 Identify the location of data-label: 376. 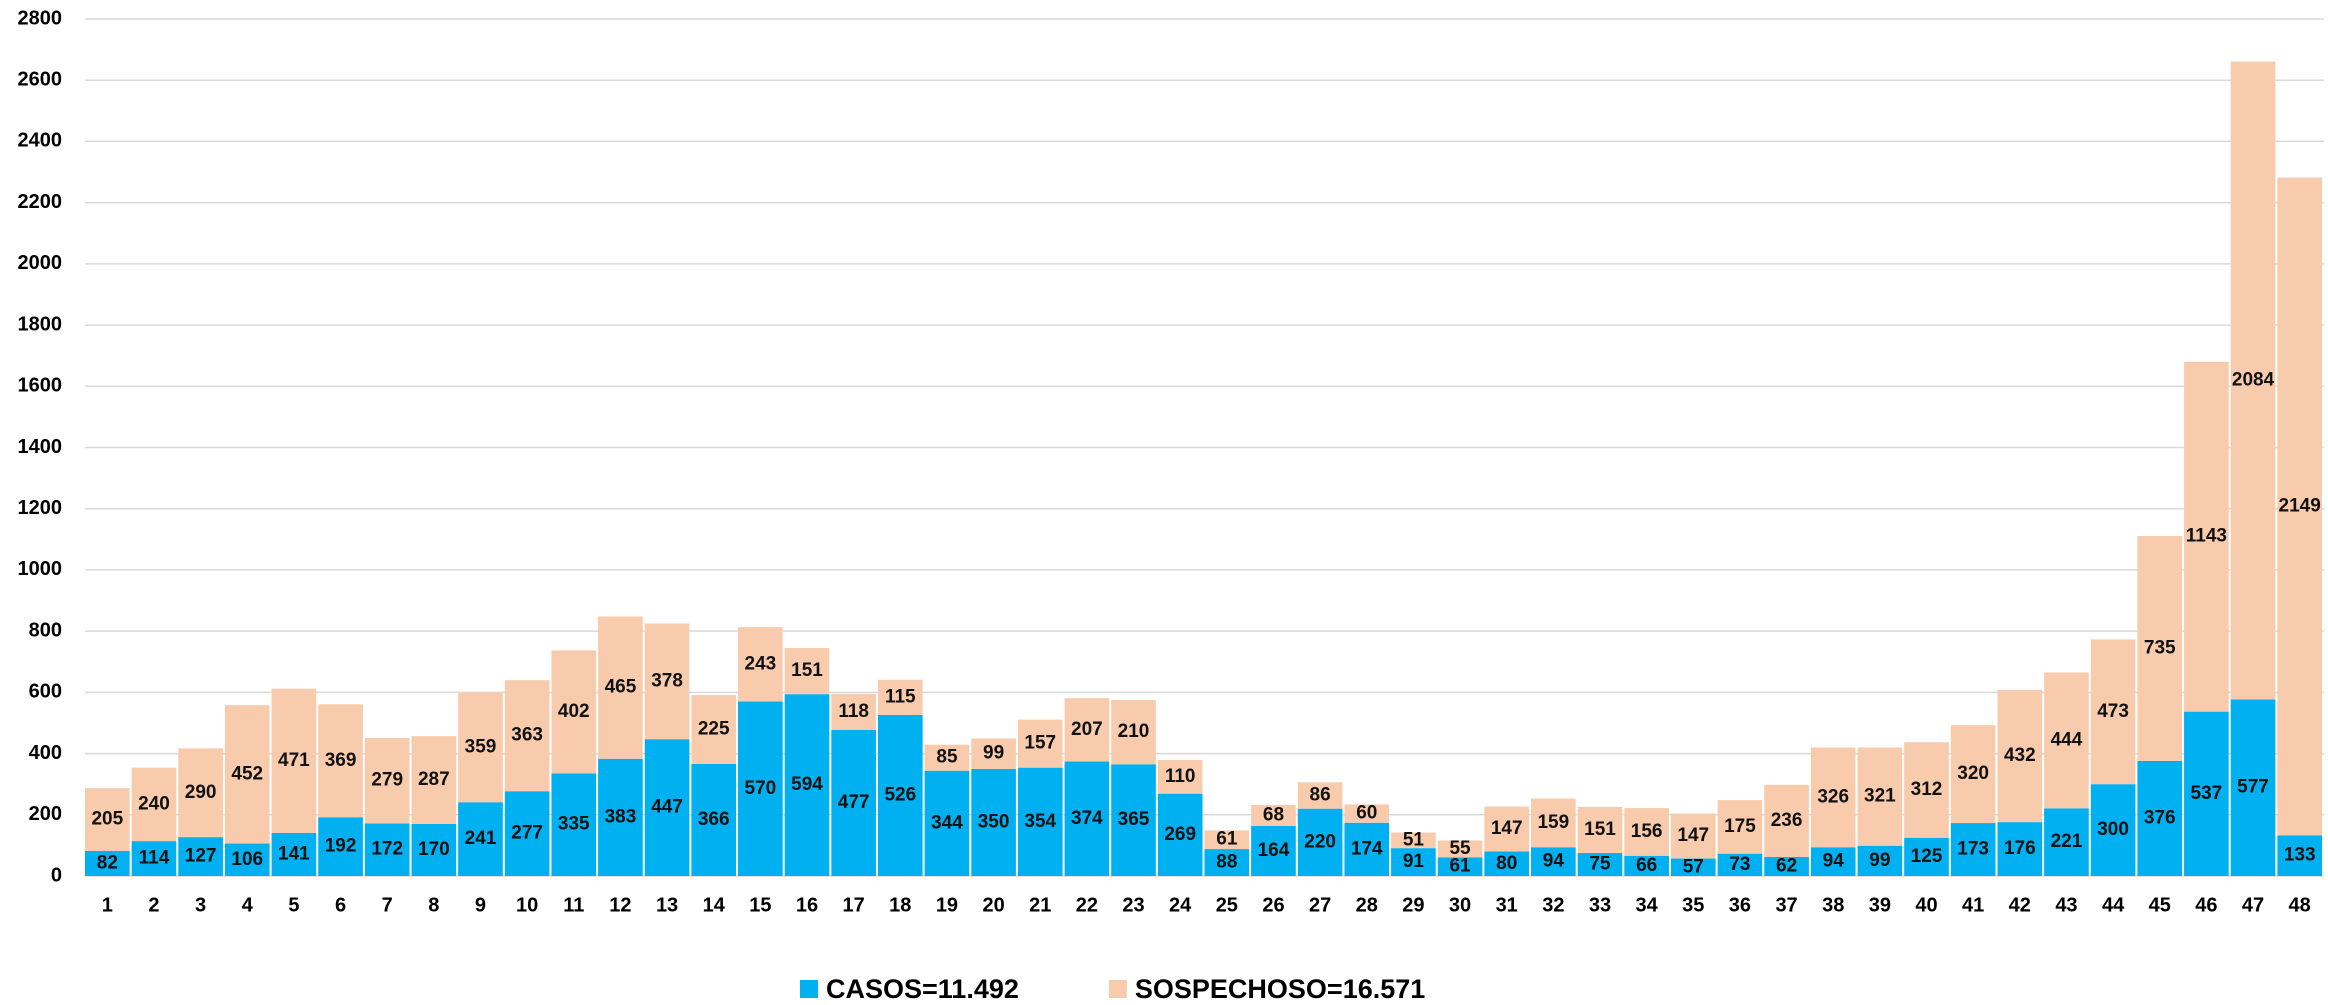
(2160, 817).